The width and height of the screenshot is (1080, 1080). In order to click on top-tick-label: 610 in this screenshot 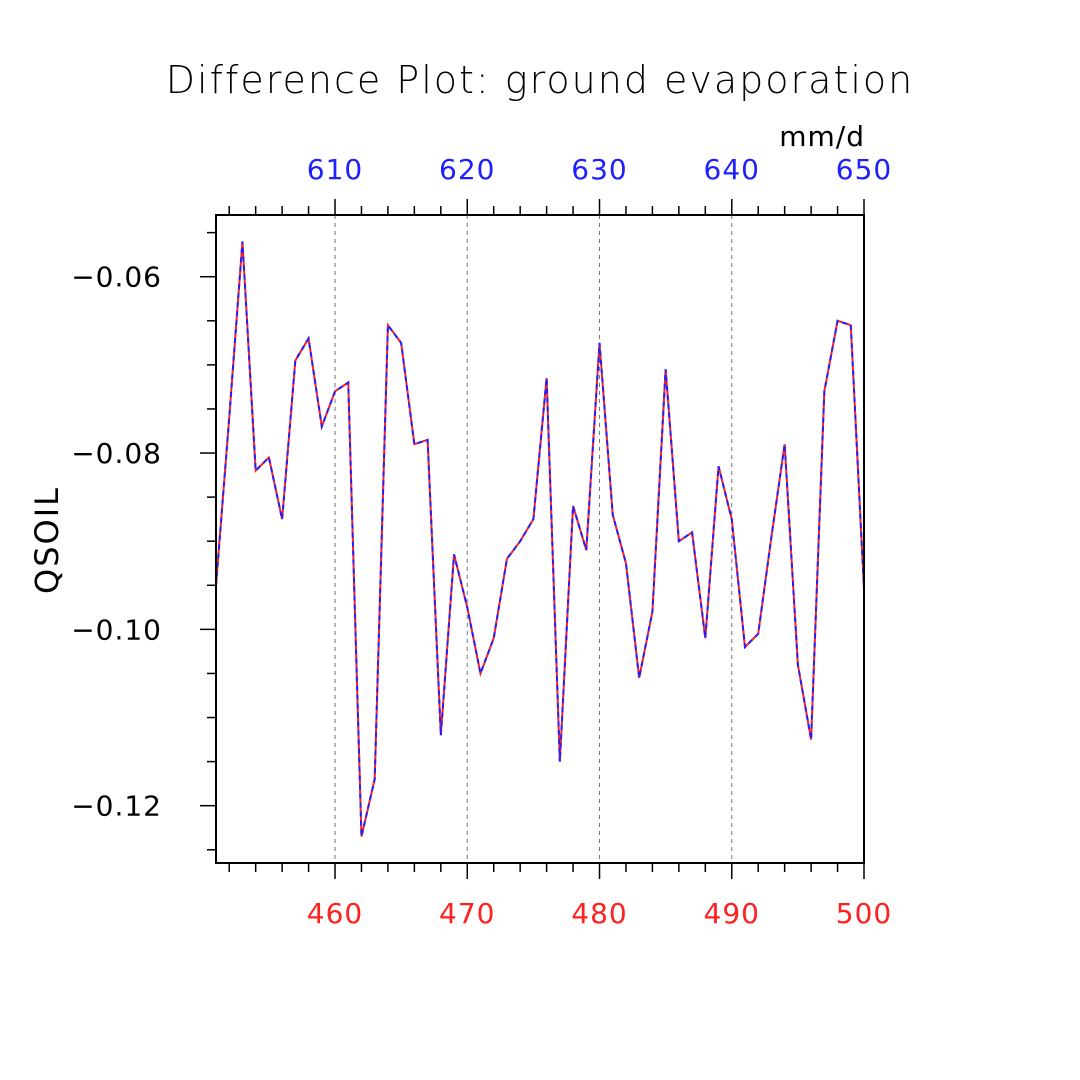, I will do `click(335, 169)`.